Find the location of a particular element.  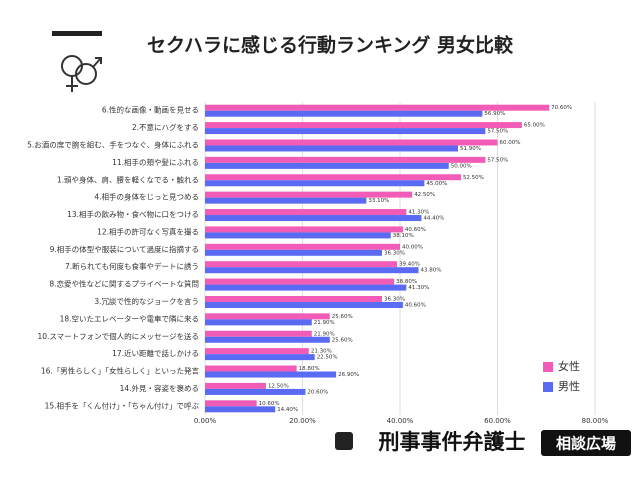

y-tick-label: 14.外見・容姿を褒める is located at coordinates (159, 388).